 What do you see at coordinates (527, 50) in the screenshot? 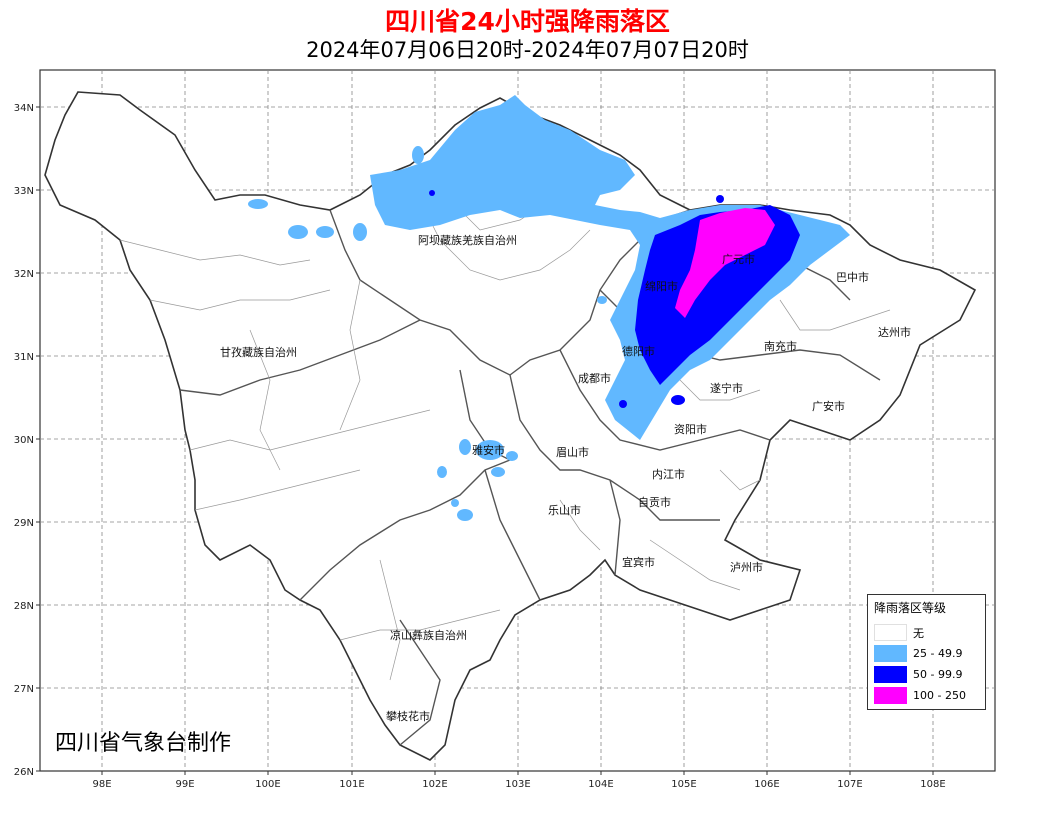
I see `map-subtitle: 2024年07月06日20时-2024年07月07日20时` at bounding box center [527, 50].